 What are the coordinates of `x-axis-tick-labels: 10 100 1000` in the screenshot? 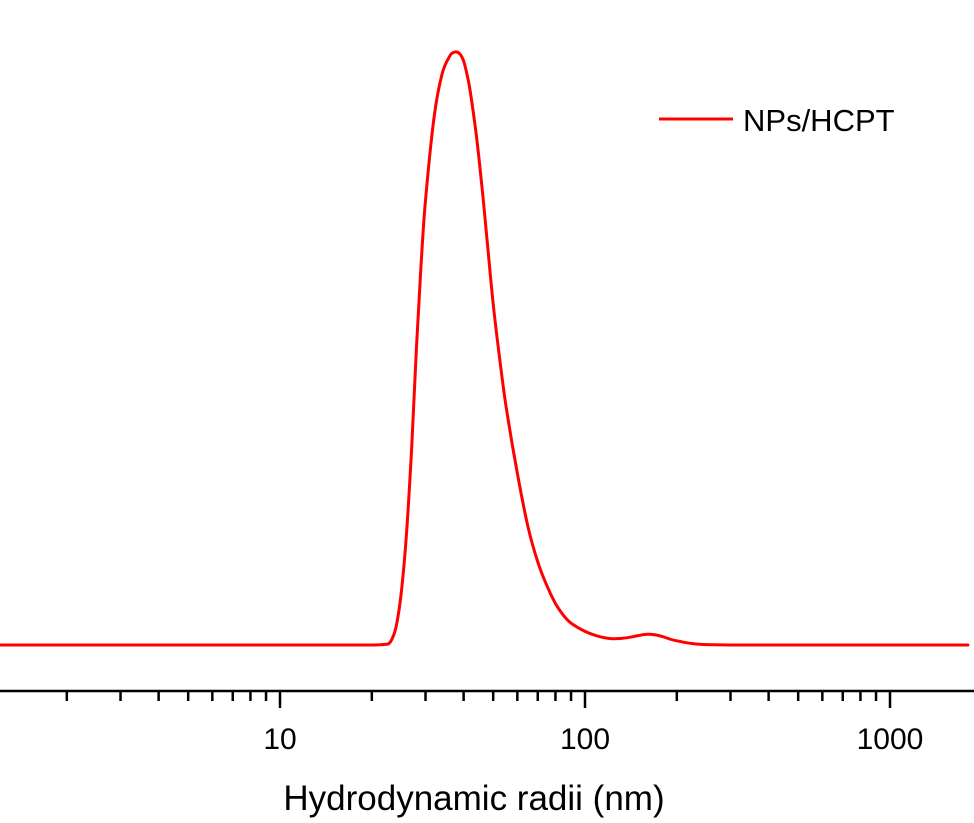 It's located at (593, 739).